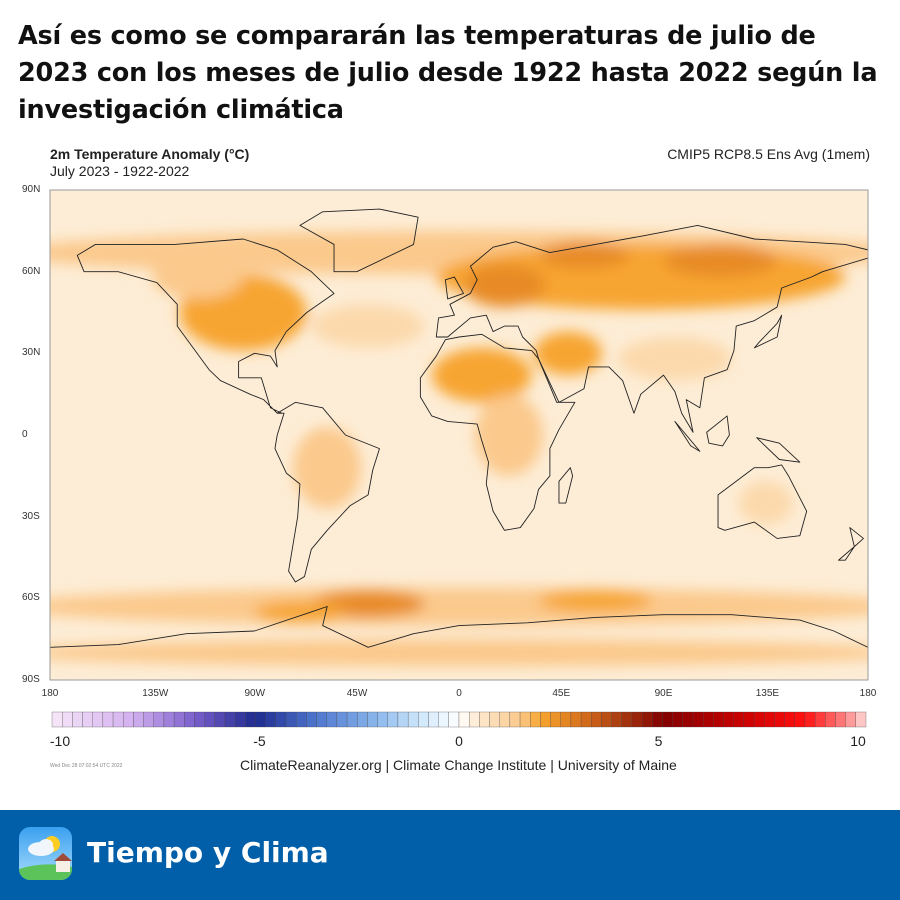 Image resolution: width=900 pixels, height=900 pixels. I want to click on coastline-greenland, so click(359, 240).